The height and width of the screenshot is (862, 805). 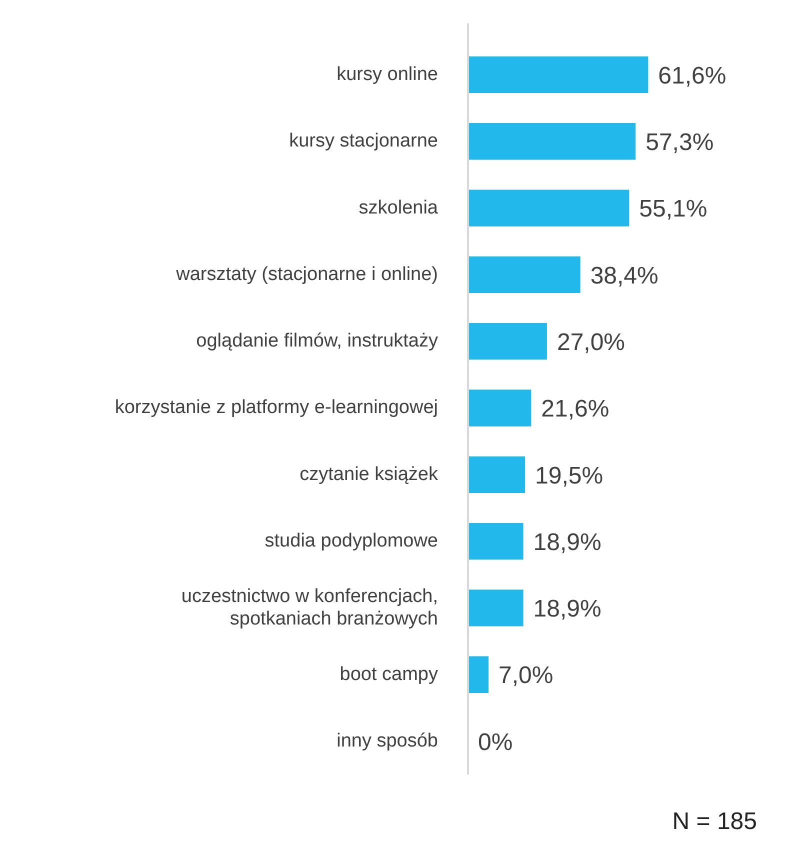 I want to click on y-tick-label: uczestnictwo w konferencjach, spotkaniach branżowych, so click(x=309, y=608).